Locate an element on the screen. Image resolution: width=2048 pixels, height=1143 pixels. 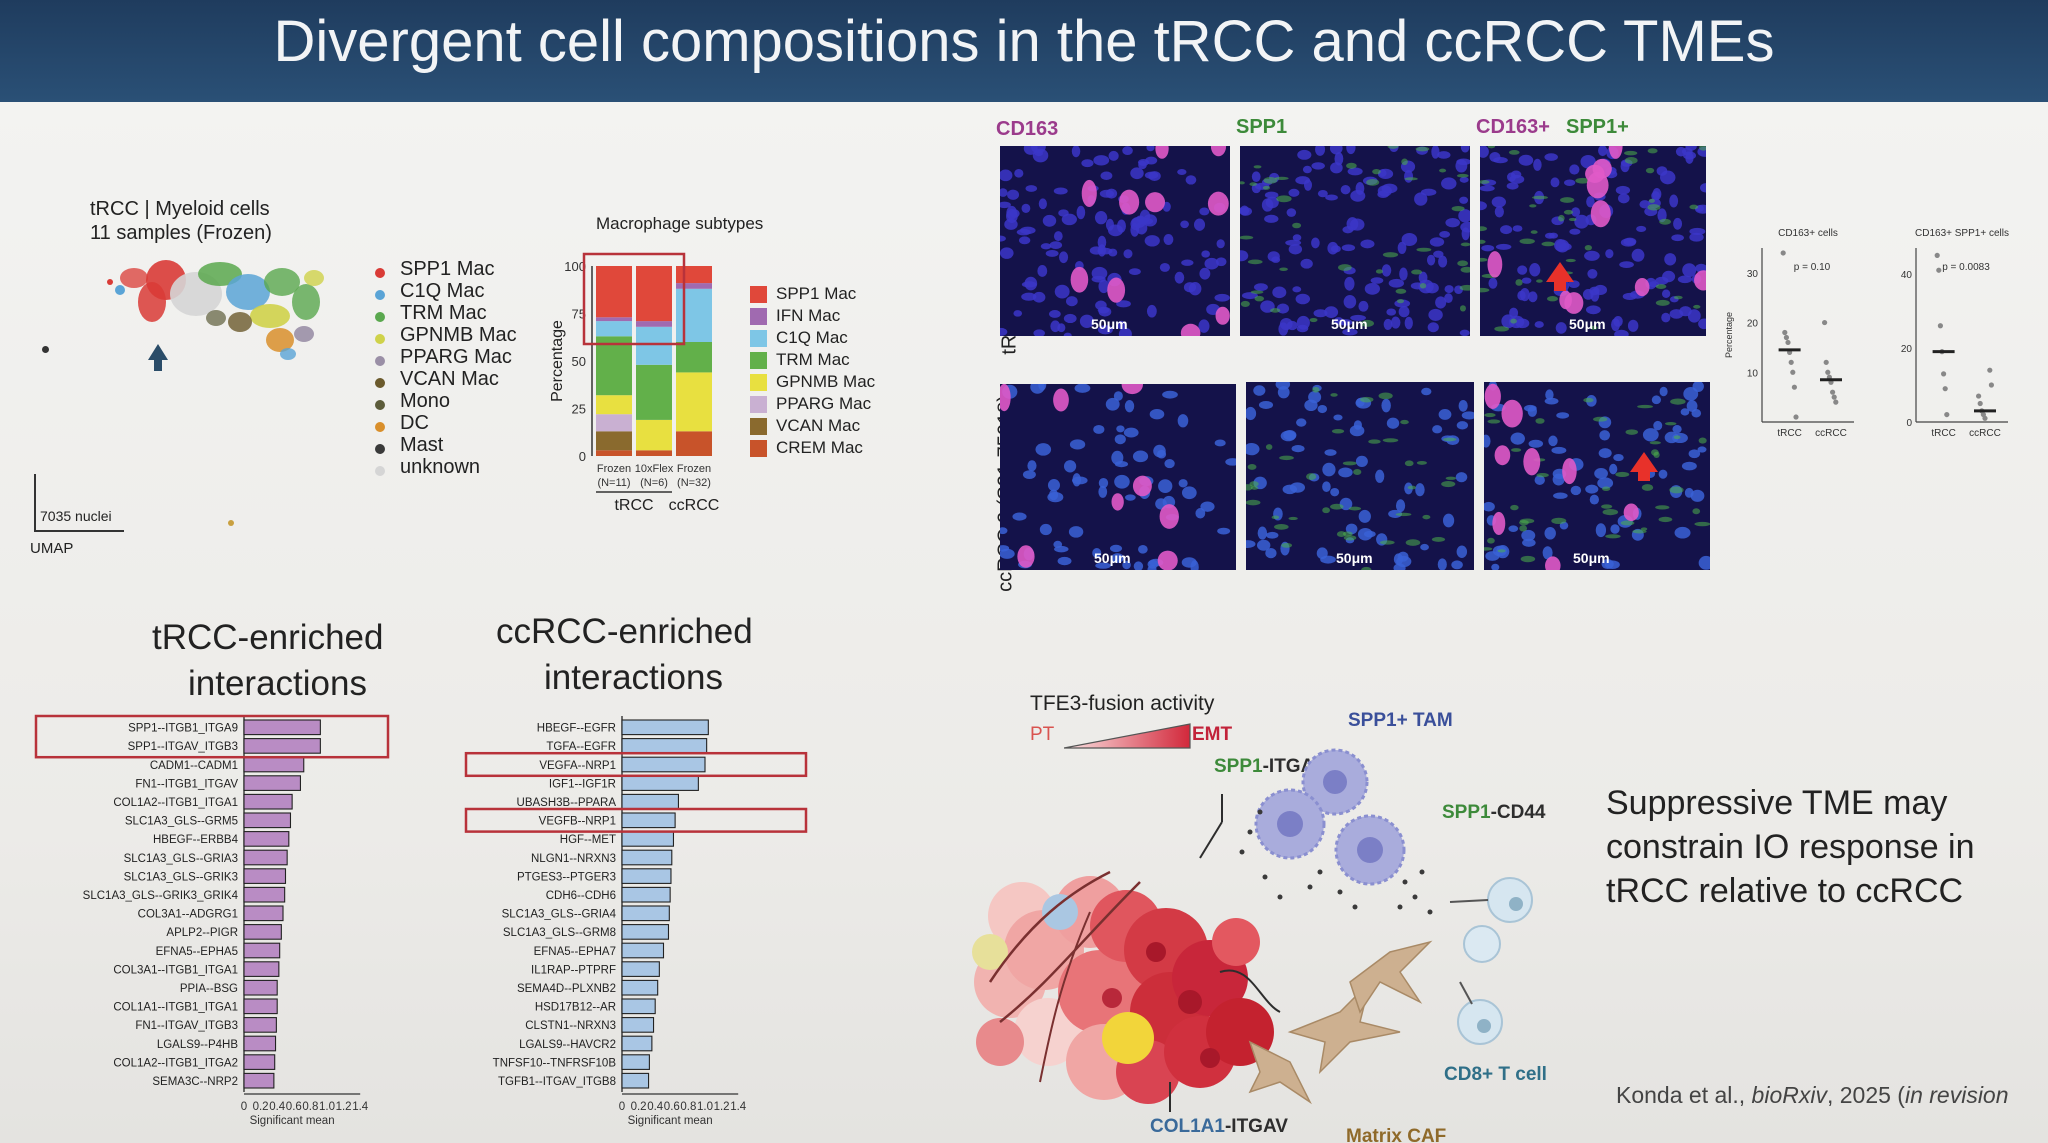
bar-label: COL1A1--ITGB1_ITGA1 is located at coordinates (175, 1008).